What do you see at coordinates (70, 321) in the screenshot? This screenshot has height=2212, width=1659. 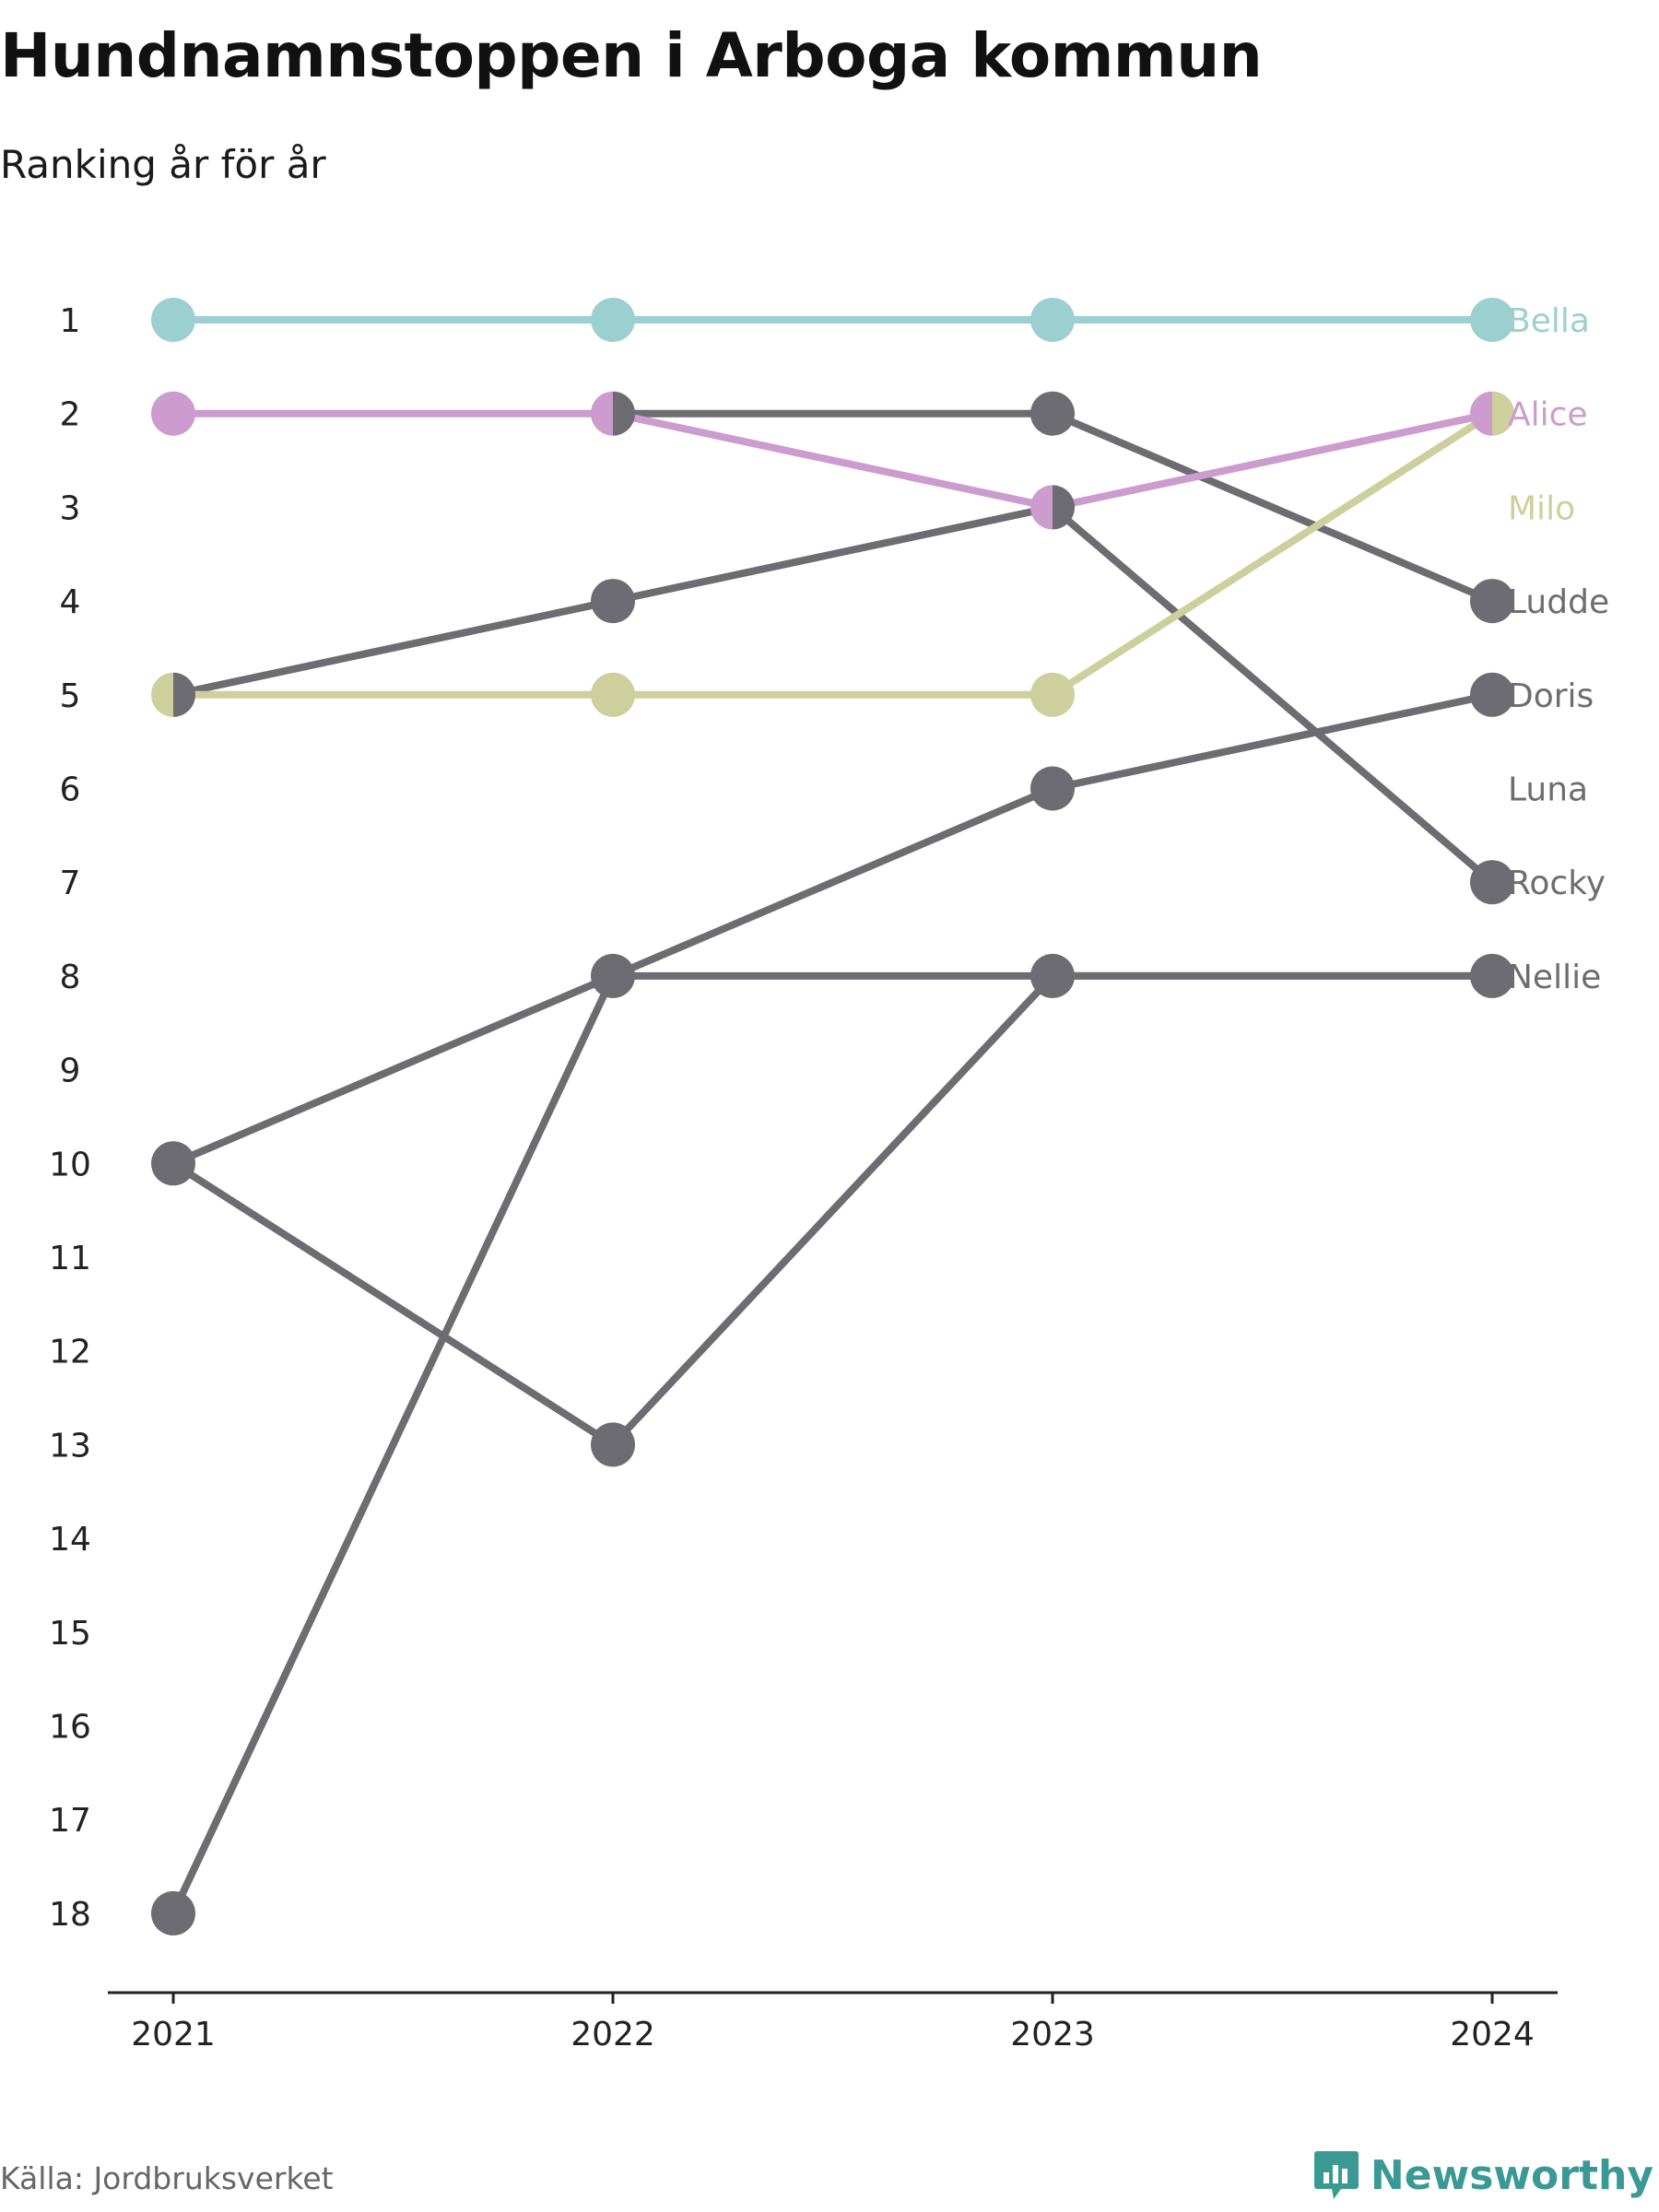 I see `y-tick-label: 1` at bounding box center [70, 321].